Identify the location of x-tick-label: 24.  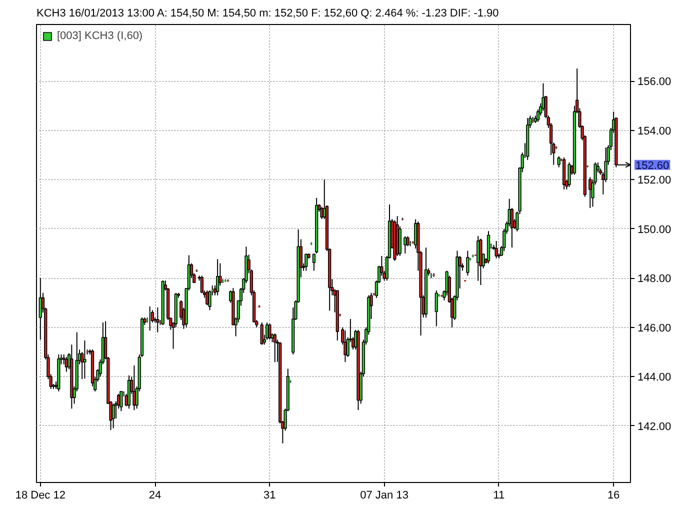
(155, 496).